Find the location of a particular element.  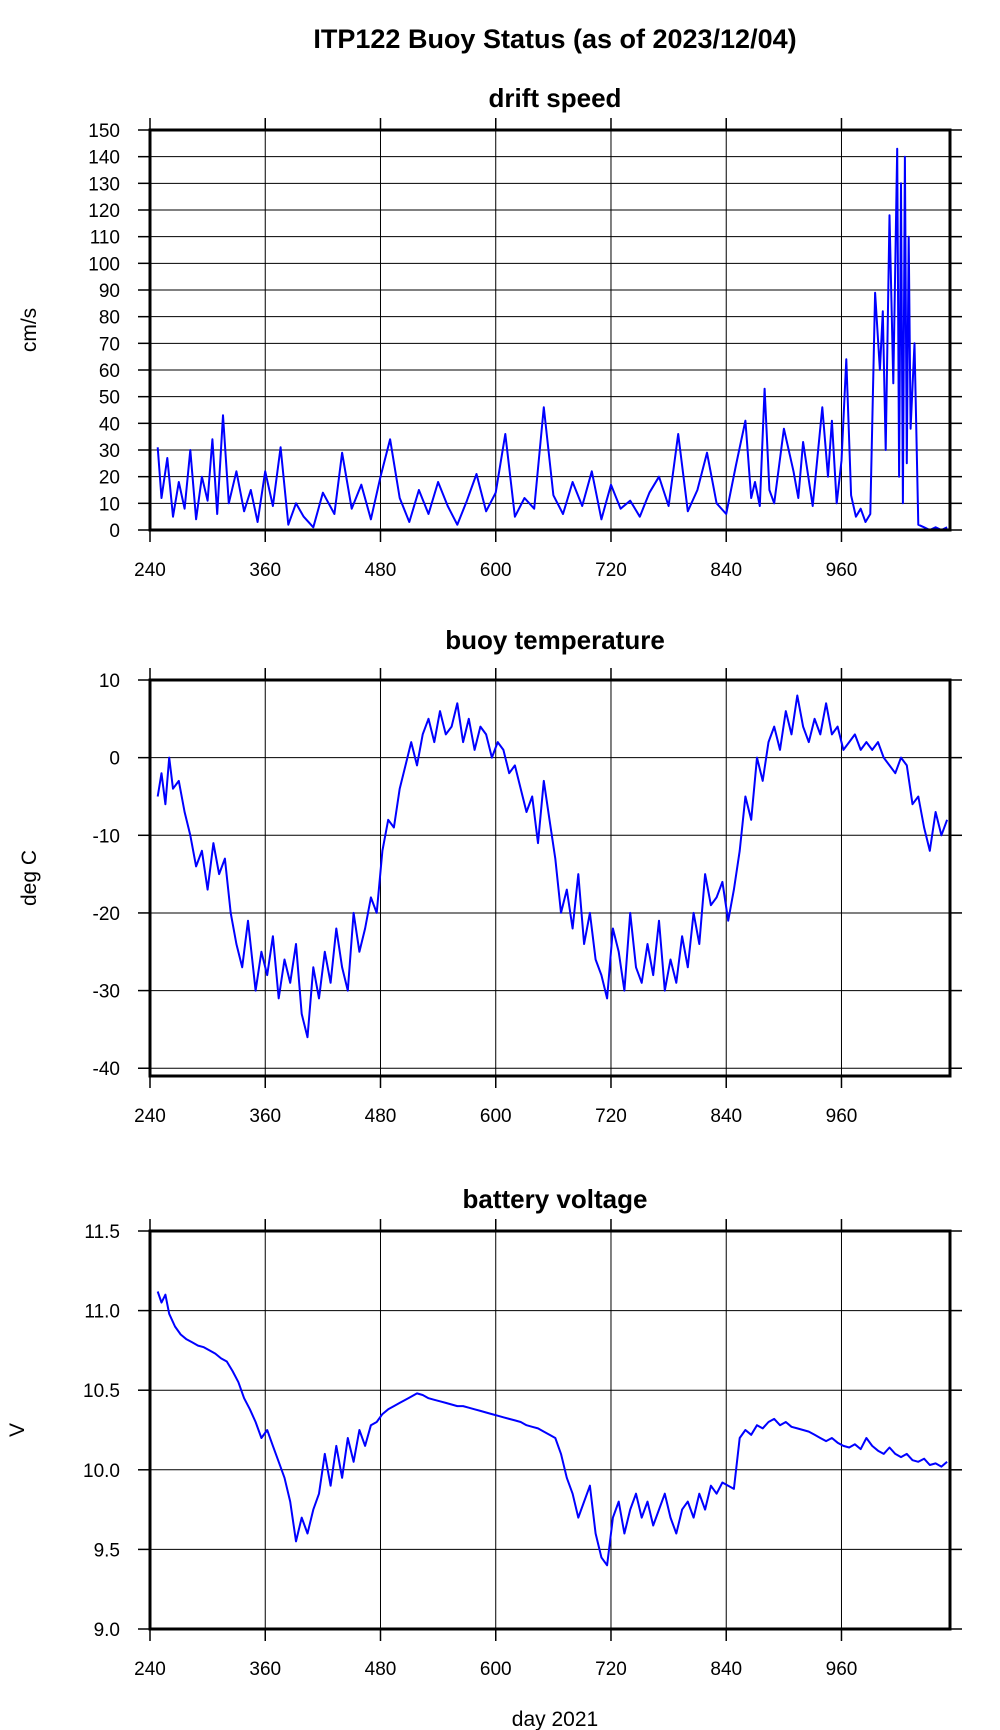

y-tick-label: 120 is located at coordinates (104, 211).